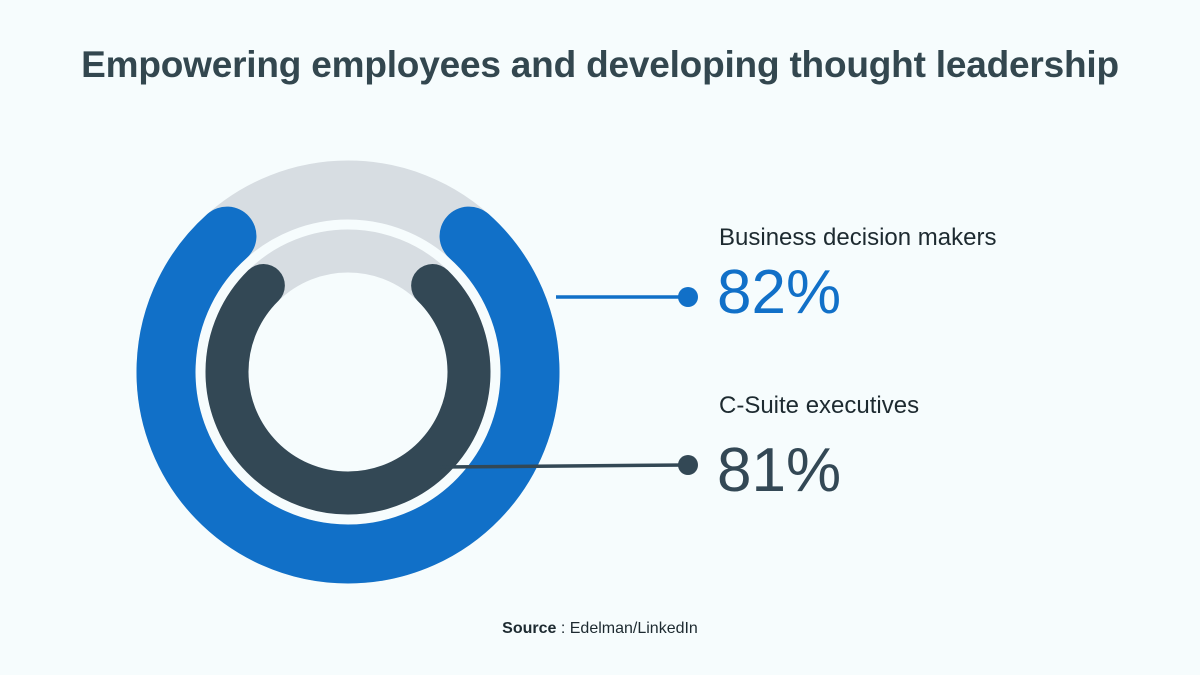 The width and height of the screenshot is (1200, 675). What do you see at coordinates (779, 292) in the screenshot?
I see `series-value-business-decision-makers: 82%` at bounding box center [779, 292].